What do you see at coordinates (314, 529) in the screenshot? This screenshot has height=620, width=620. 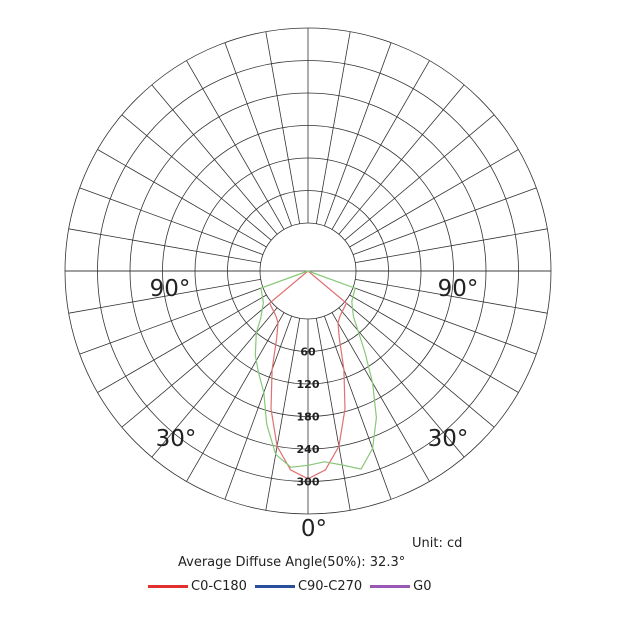 I see `angle-label: 0°` at bounding box center [314, 529].